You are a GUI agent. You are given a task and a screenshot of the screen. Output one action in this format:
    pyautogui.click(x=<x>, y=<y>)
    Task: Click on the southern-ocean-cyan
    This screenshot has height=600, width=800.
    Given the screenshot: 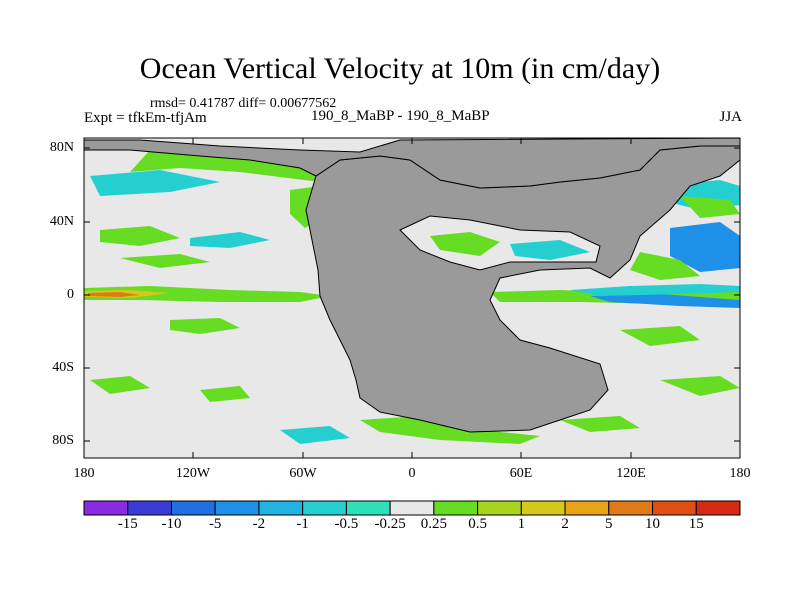 What is the action you would take?
    pyautogui.click(x=315, y=435)
    